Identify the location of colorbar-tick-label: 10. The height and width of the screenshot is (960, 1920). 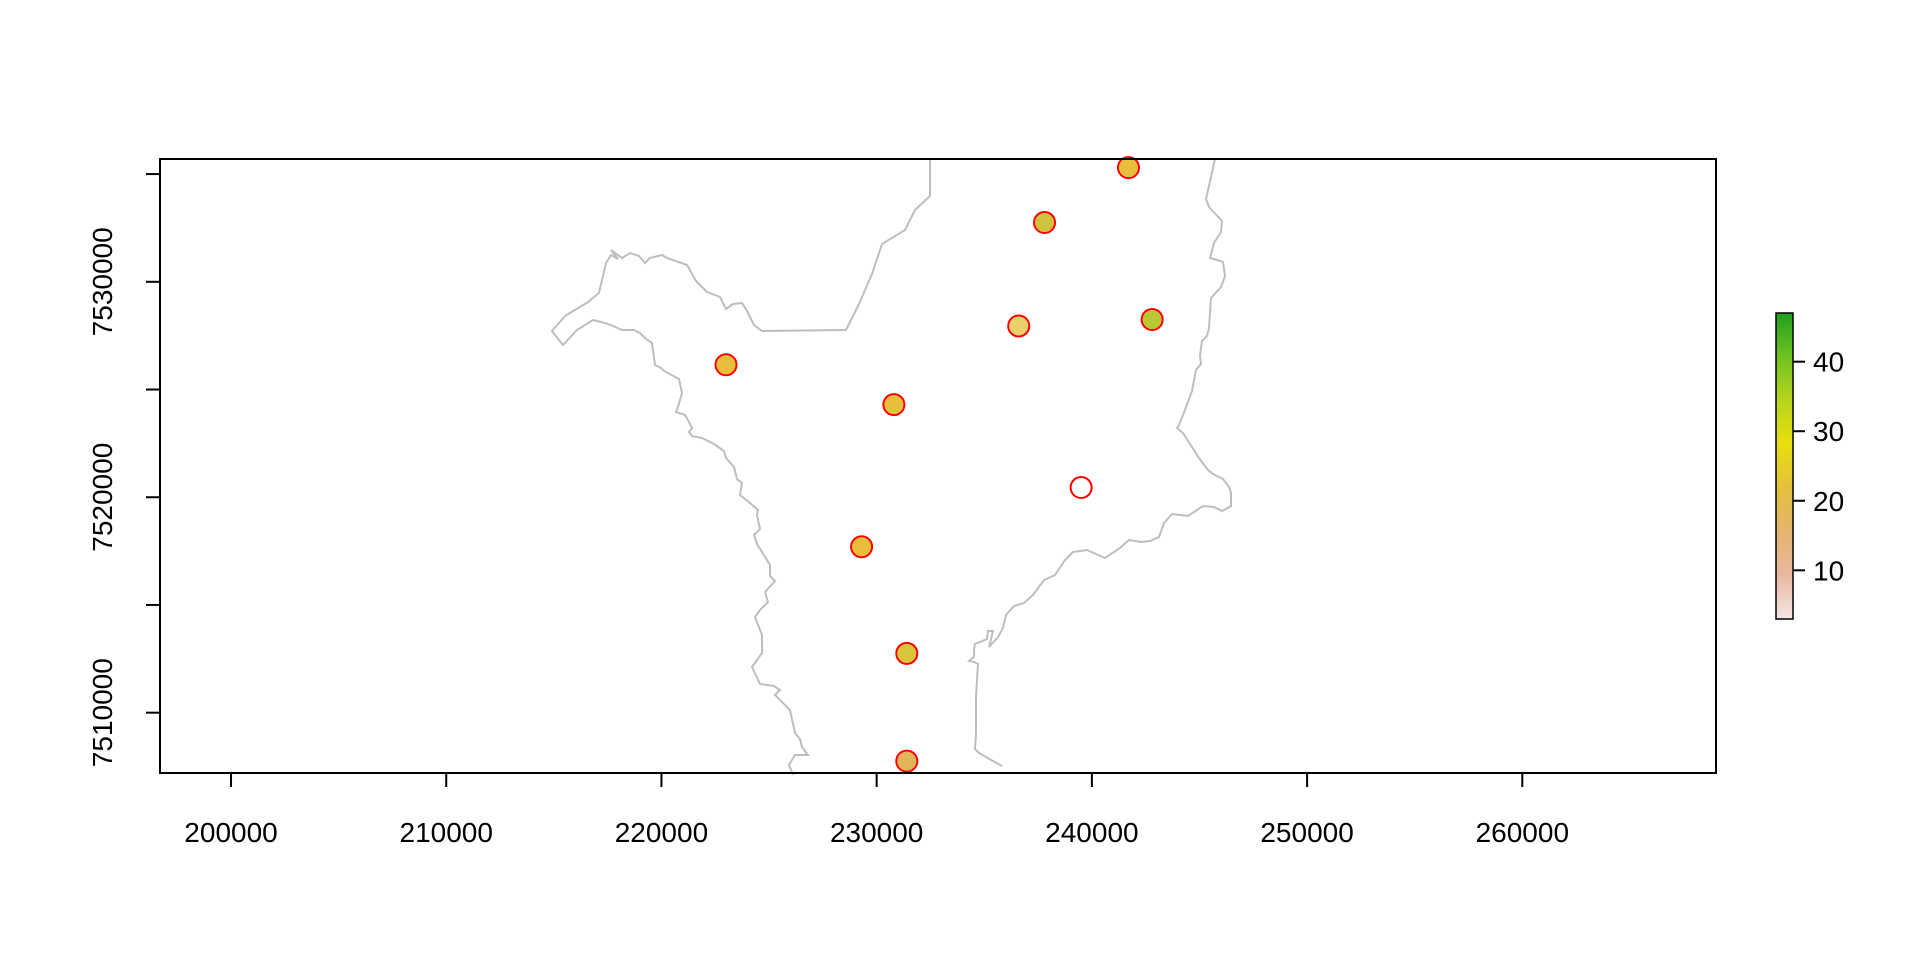
(1828, 570).